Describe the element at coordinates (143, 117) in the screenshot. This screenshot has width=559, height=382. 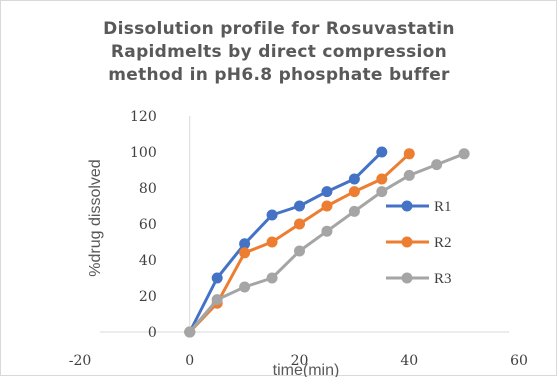
I see `y-tick-label: 120` at that location.